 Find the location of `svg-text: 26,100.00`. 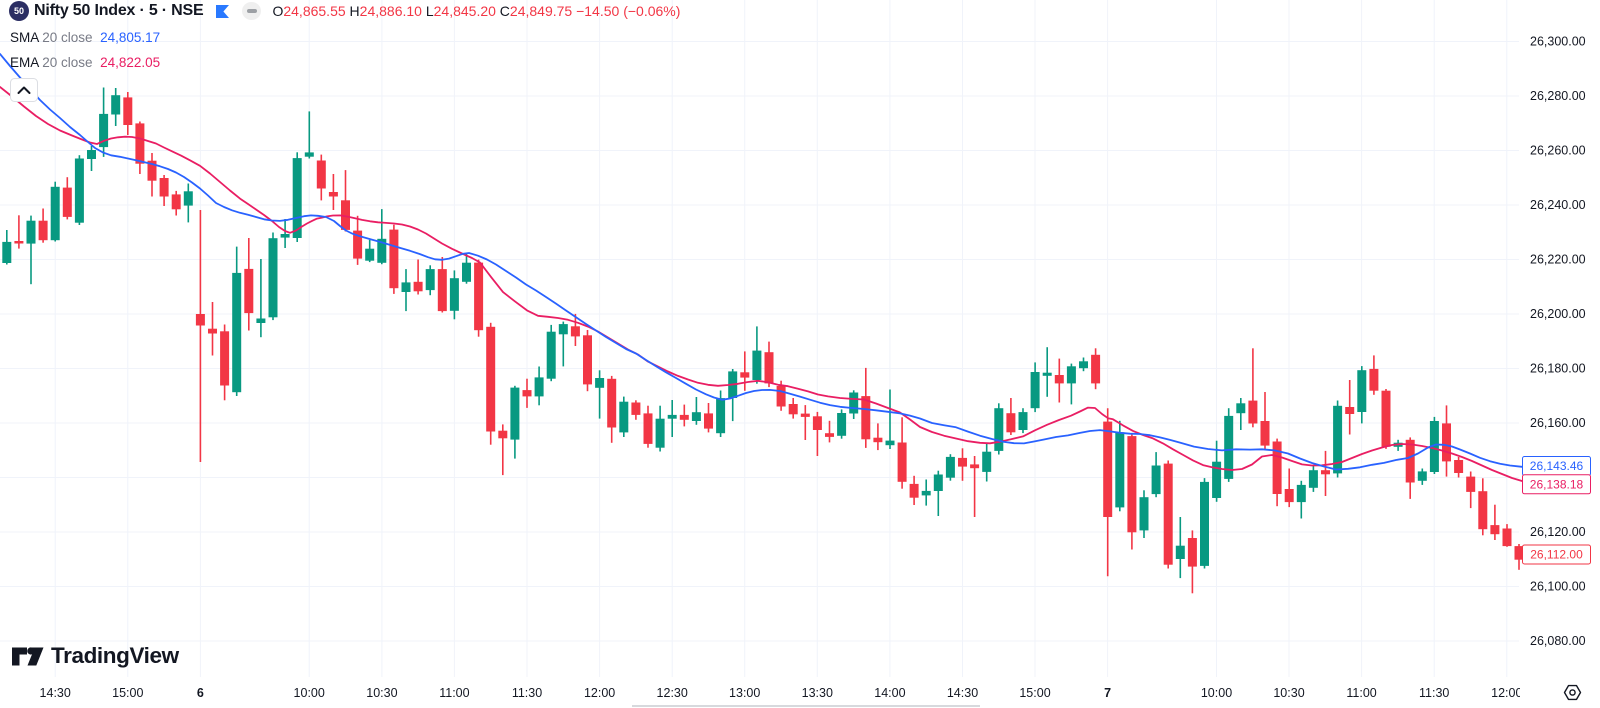

svg-text: 26,100.00 is located at coordinates (1558, 587).